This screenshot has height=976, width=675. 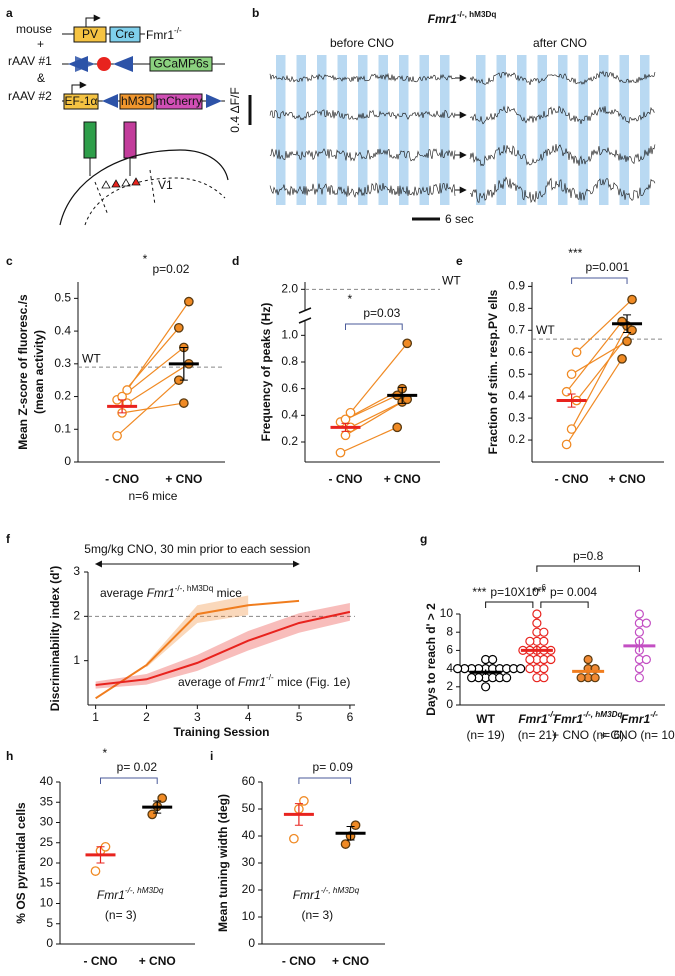 I want to click on label: rAAV #1, so click(x=30, y=61).